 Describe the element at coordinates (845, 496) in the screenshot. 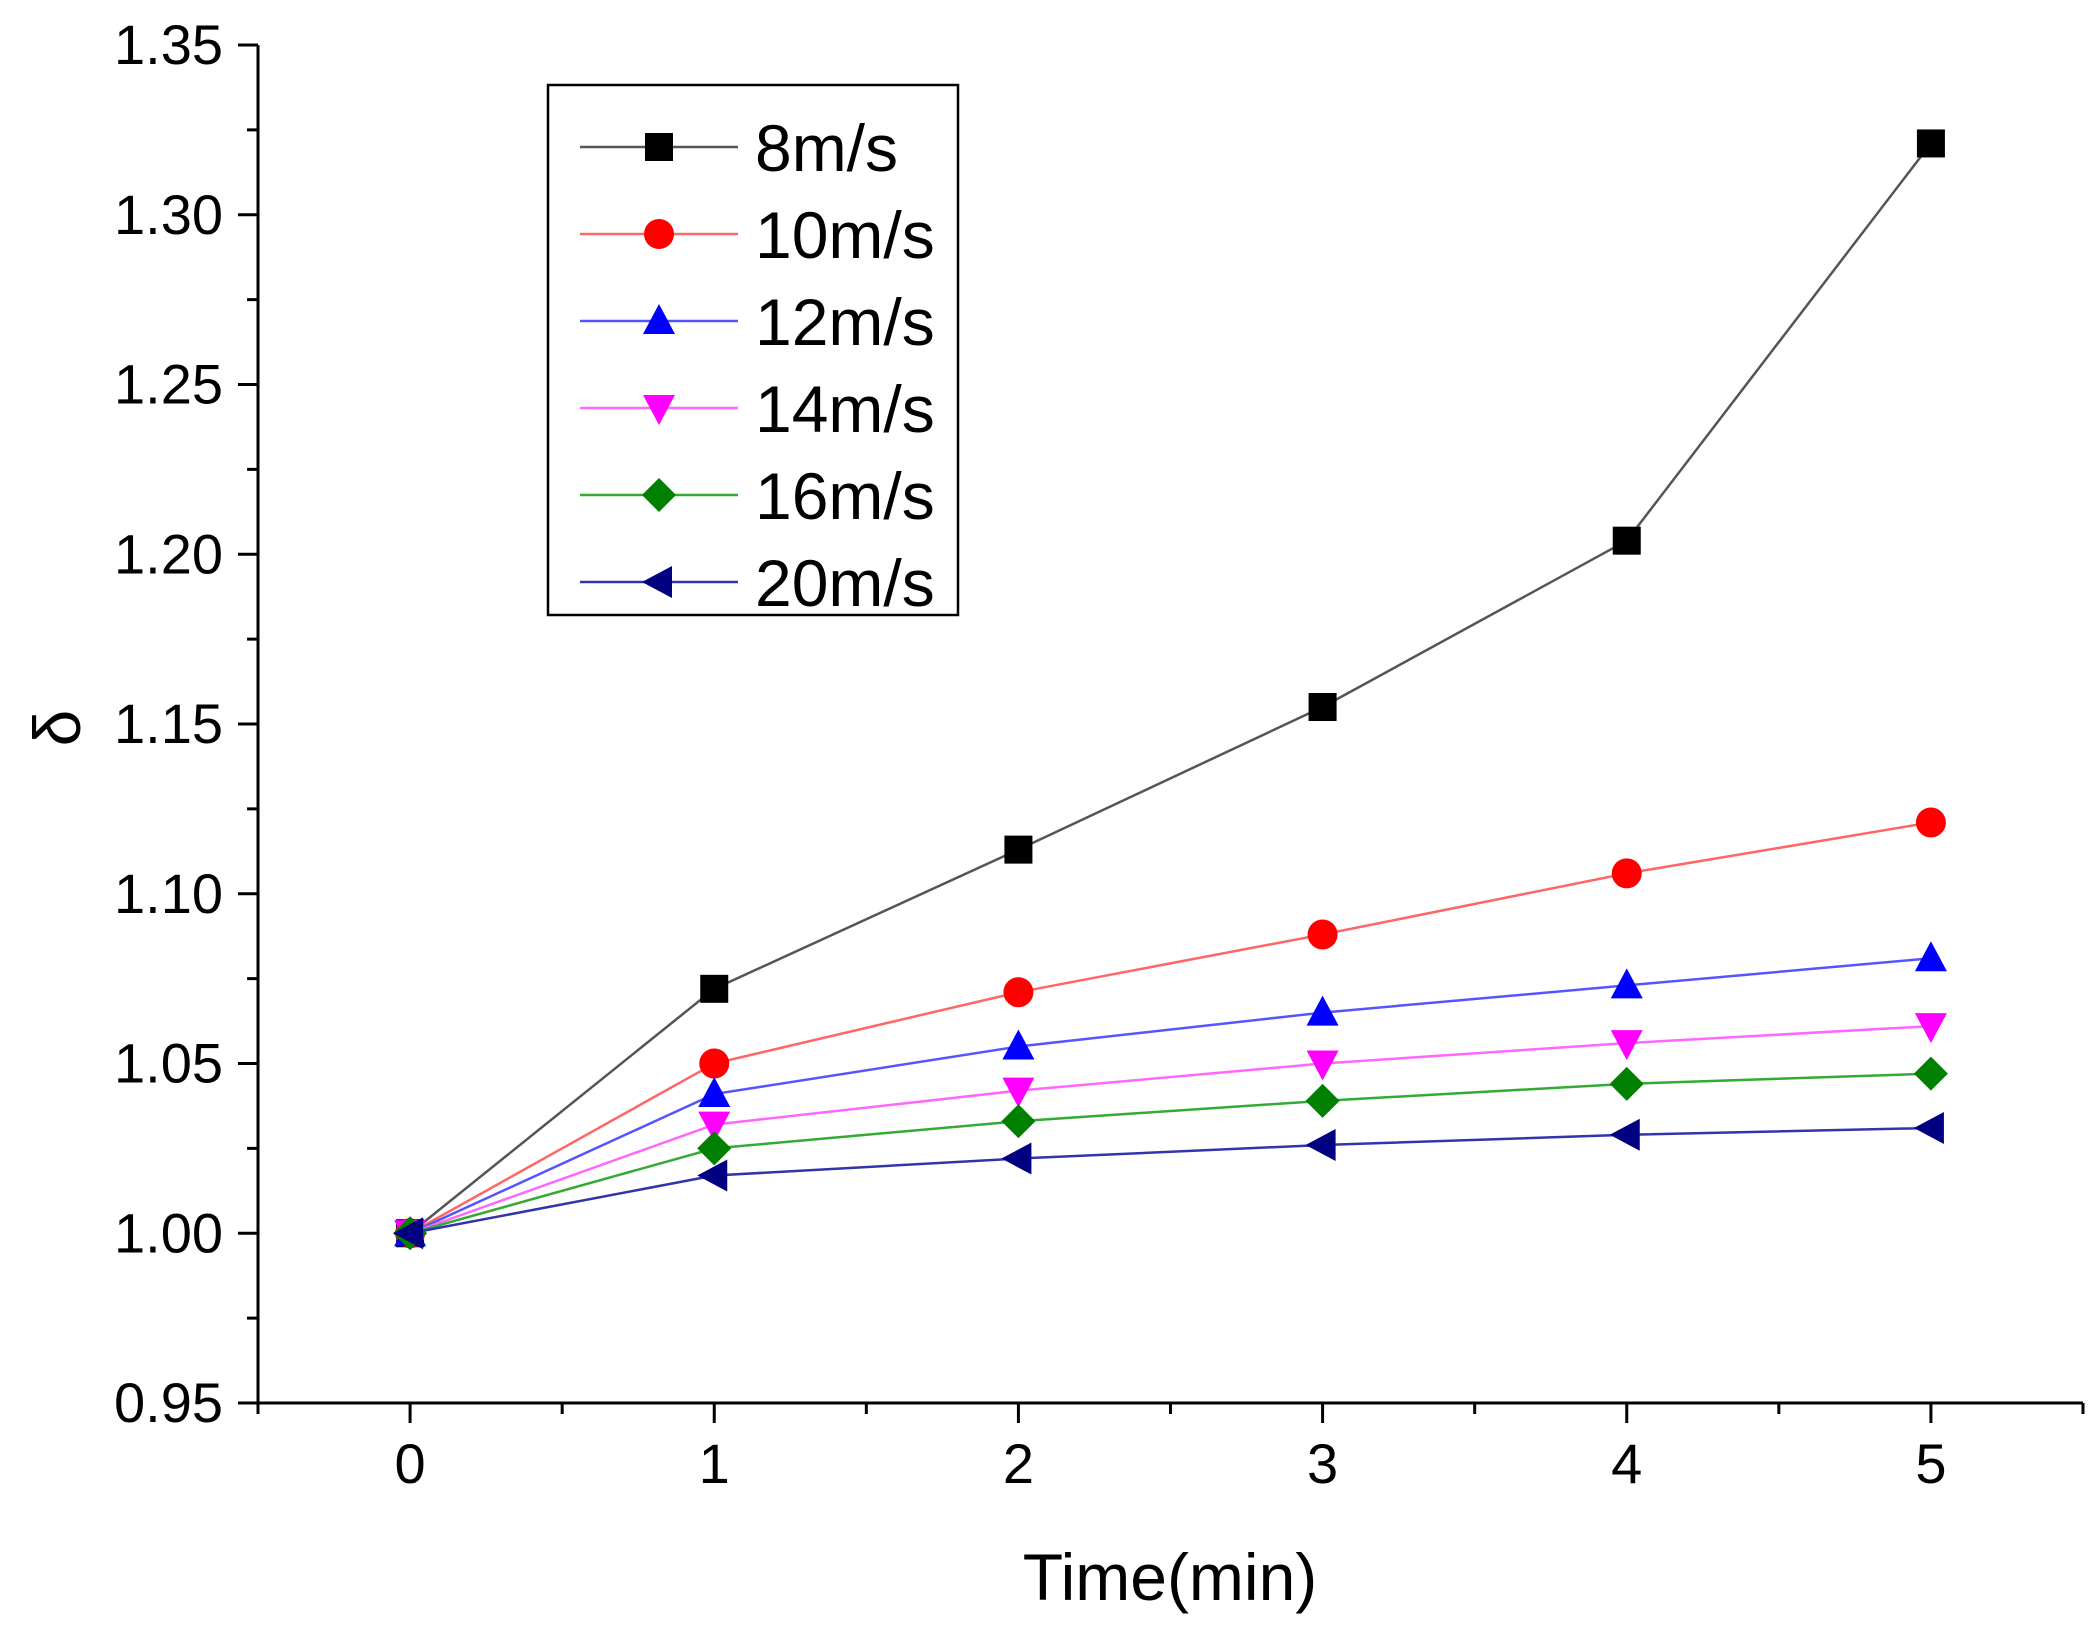

I see `legend-label: 16m/s` at that location.